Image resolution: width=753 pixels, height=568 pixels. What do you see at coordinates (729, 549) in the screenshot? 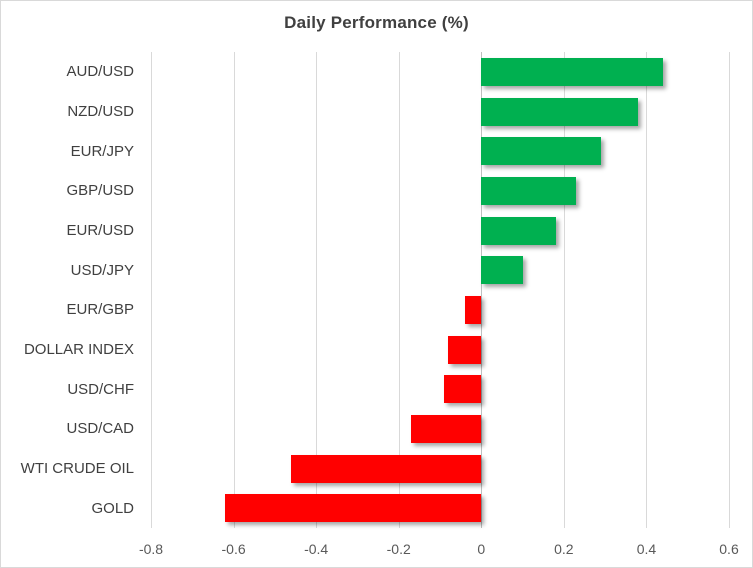
I see `x-tick-label: 0.6` at bounding box center [729, 549].